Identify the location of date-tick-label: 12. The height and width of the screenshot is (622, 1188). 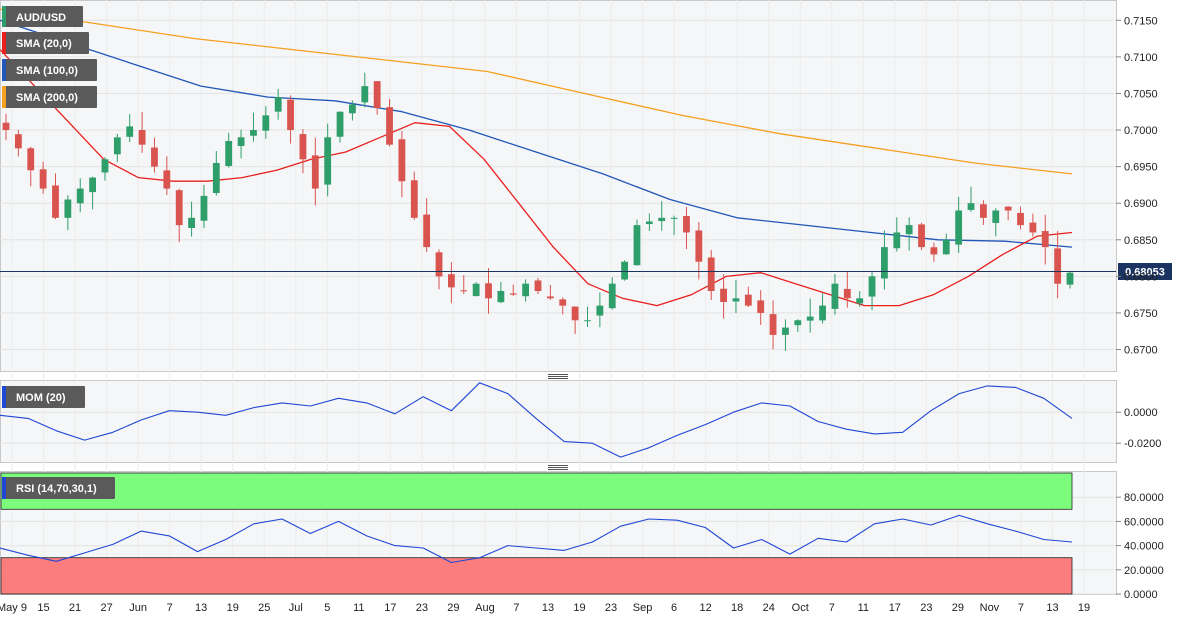
(706, 608).